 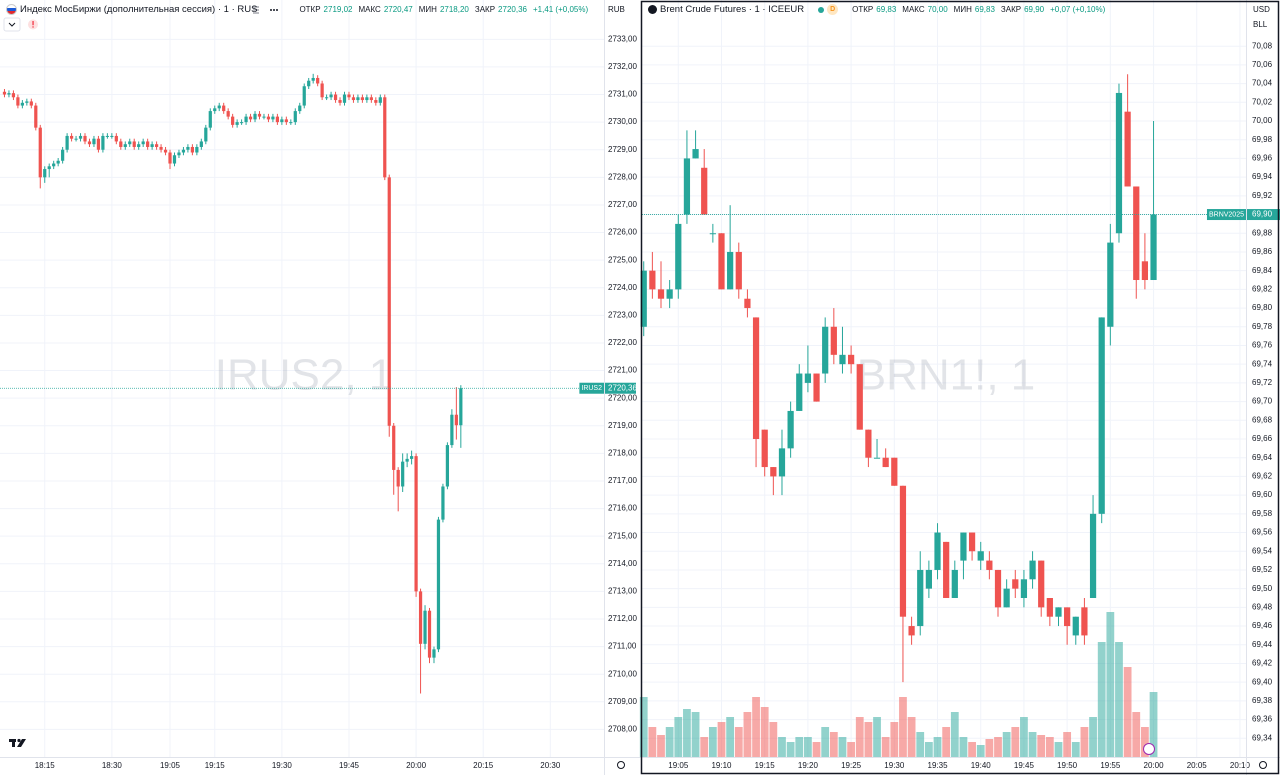 What do you see at coordinates (1260, 24) in the screenshot?
I see `unit-label: BLL` at bounding box center [1260, 24].